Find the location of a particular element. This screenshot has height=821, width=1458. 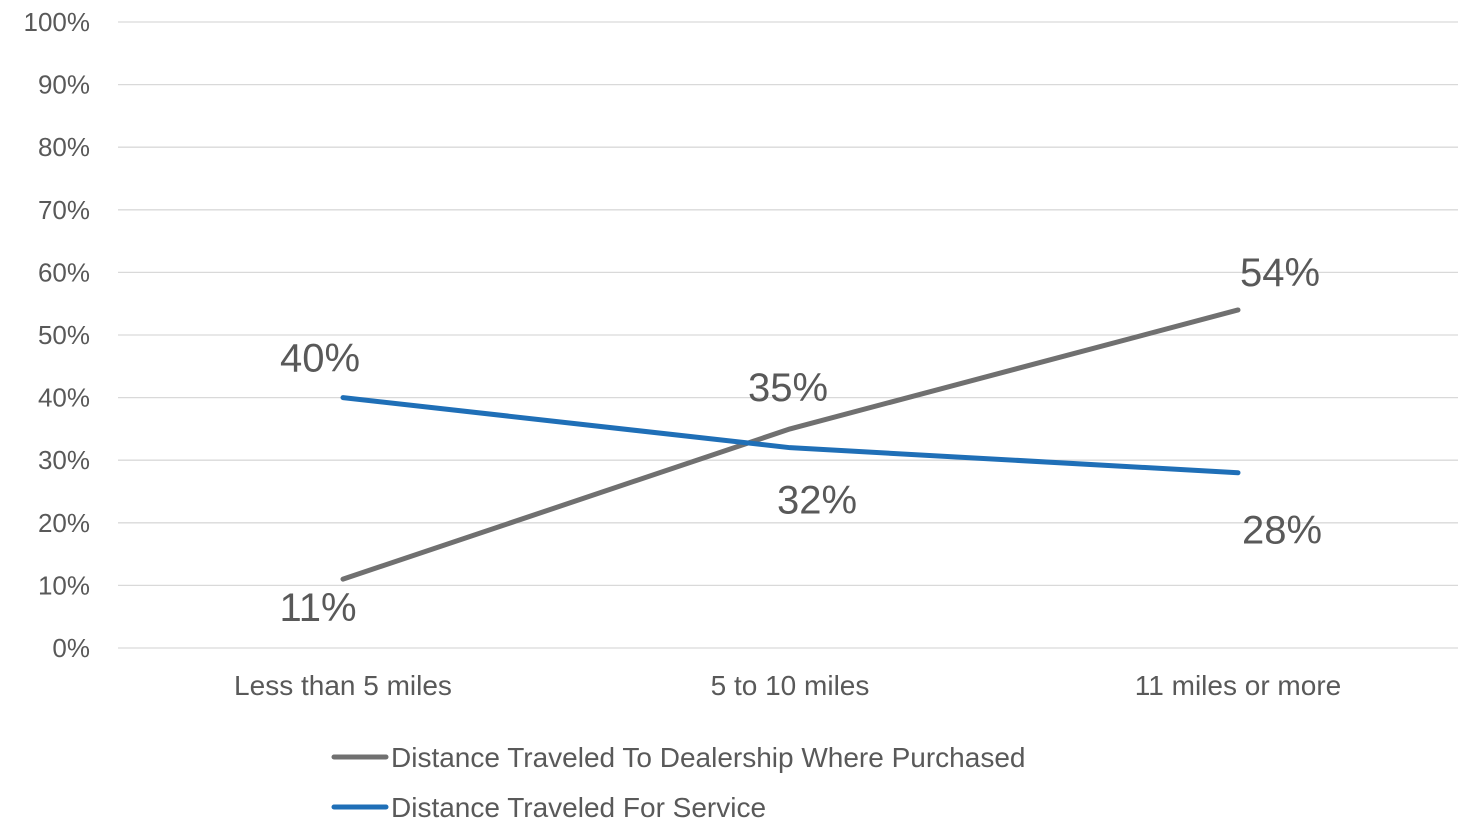

x-tick-label: Less than 5 miles is located at coordinates (343, 685).